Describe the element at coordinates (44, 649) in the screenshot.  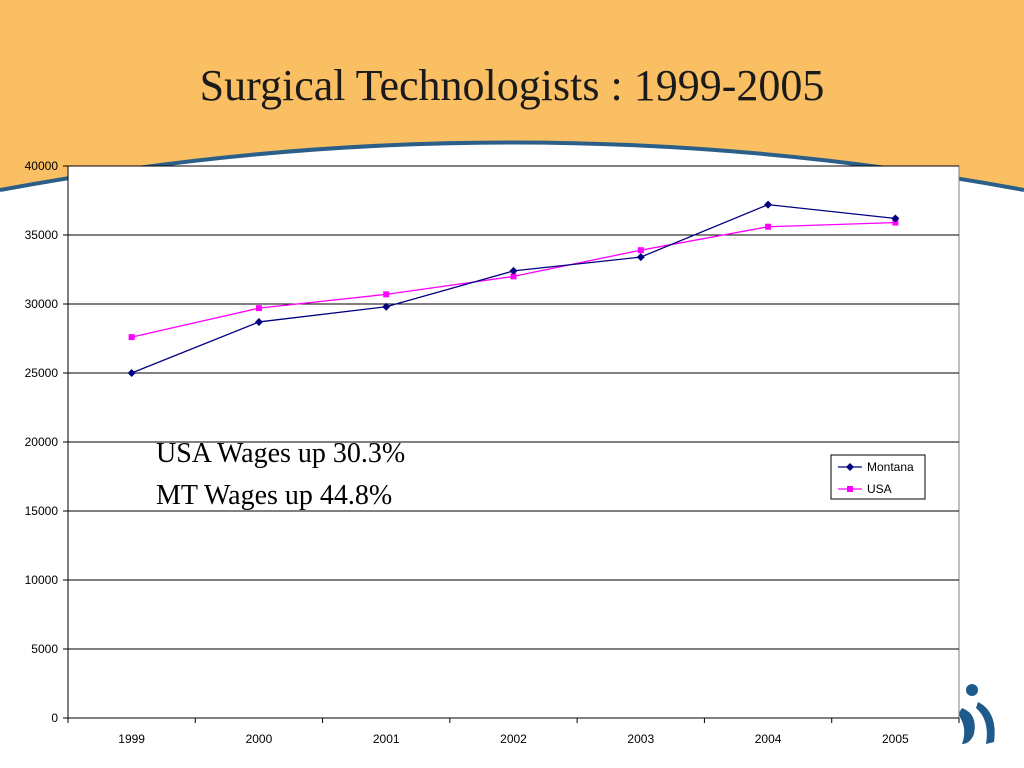
I see `y-tick-label: 5000` at that location.